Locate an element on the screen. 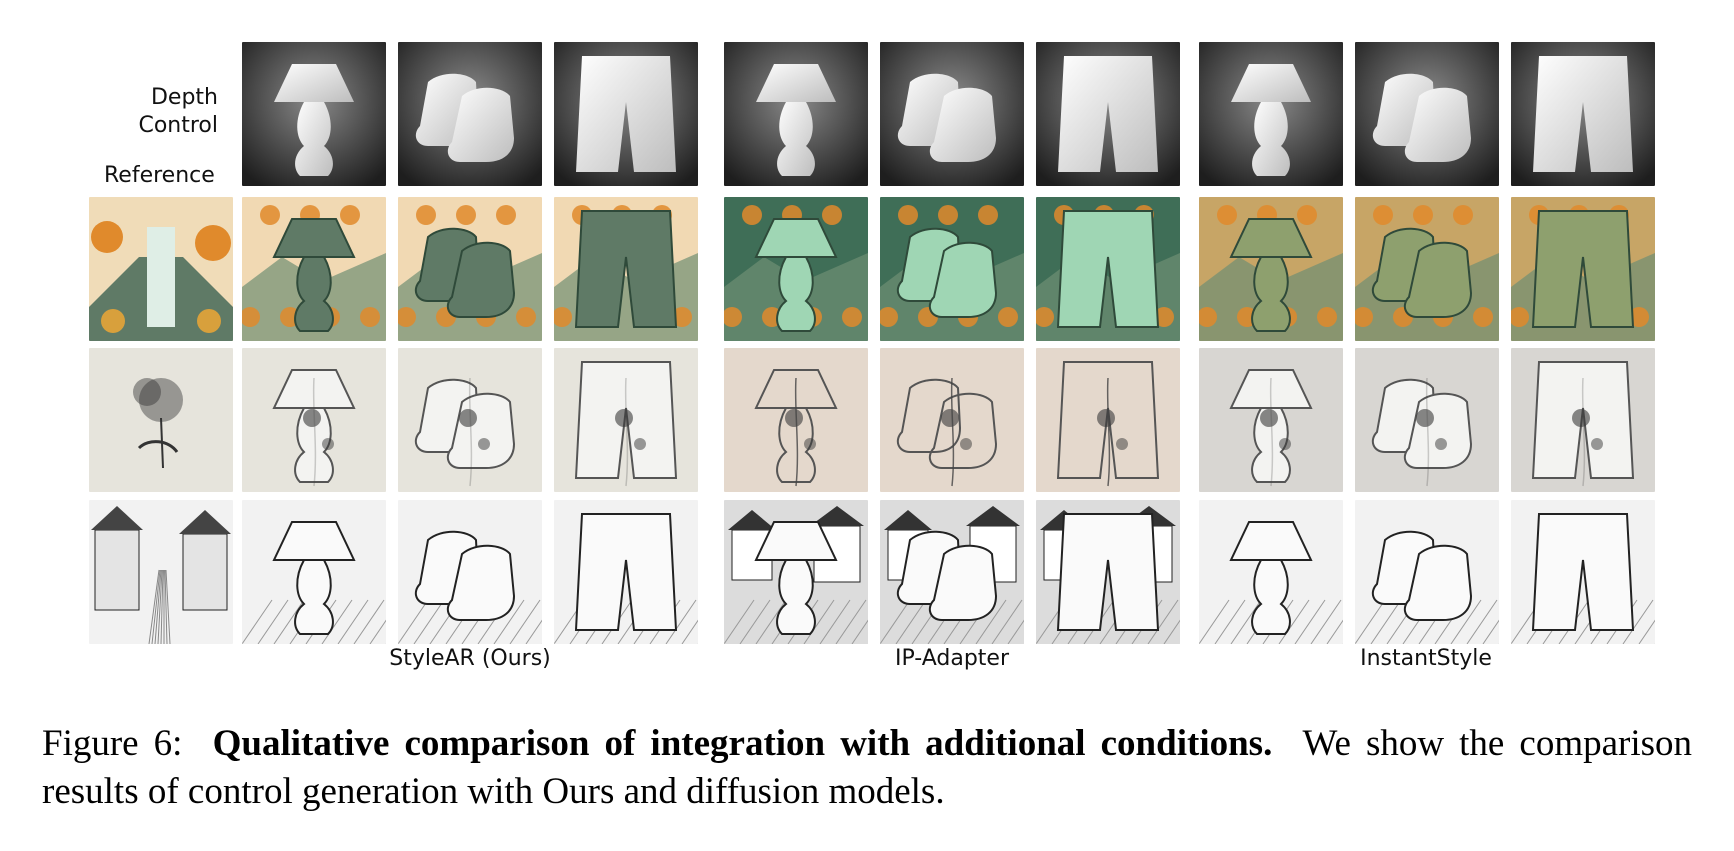 This screenshot has height=851, width=1734. result-sketch-village-shorts-instantstyle is located at coordinates (1583, 572).